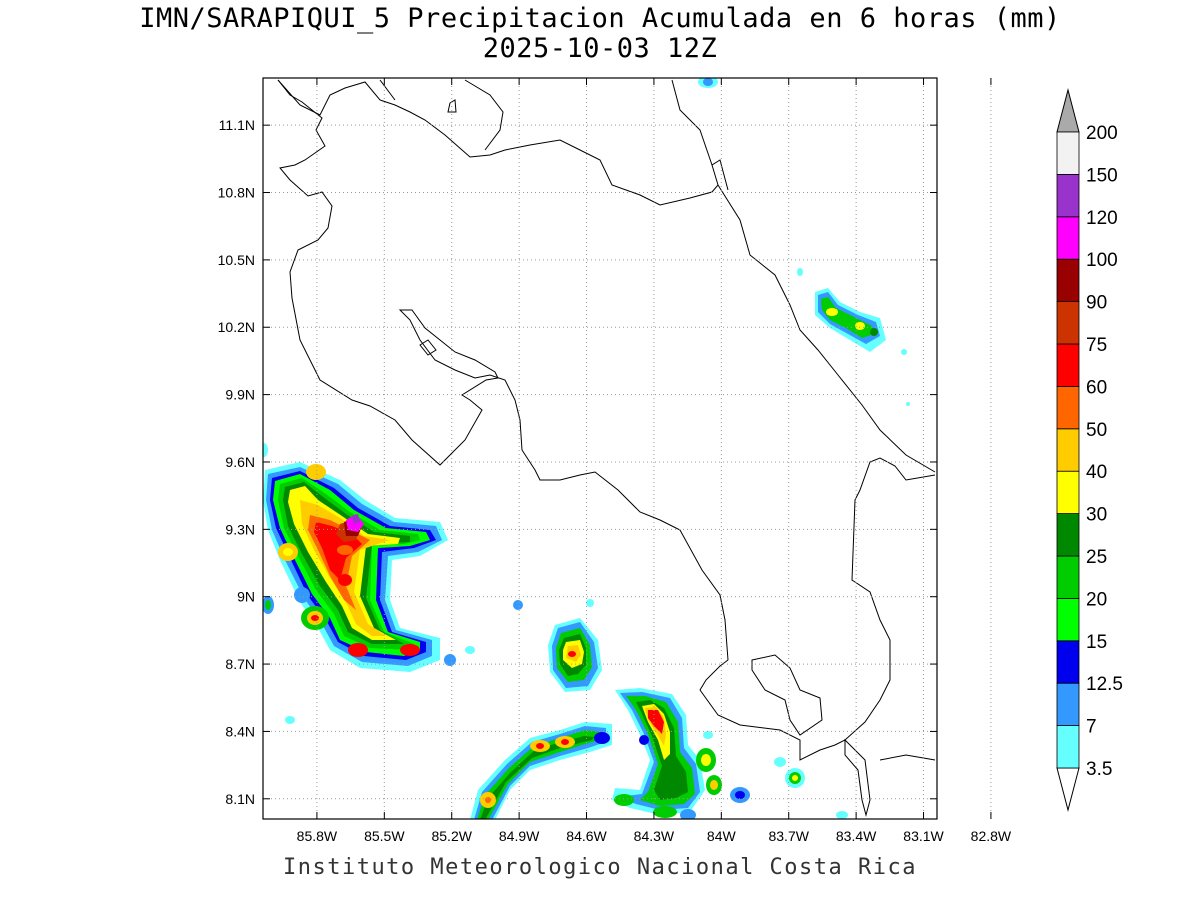 This screenshot has width=1200, height=900. I want to click on lat-tick-label: 11.1N, so click(237, 125).